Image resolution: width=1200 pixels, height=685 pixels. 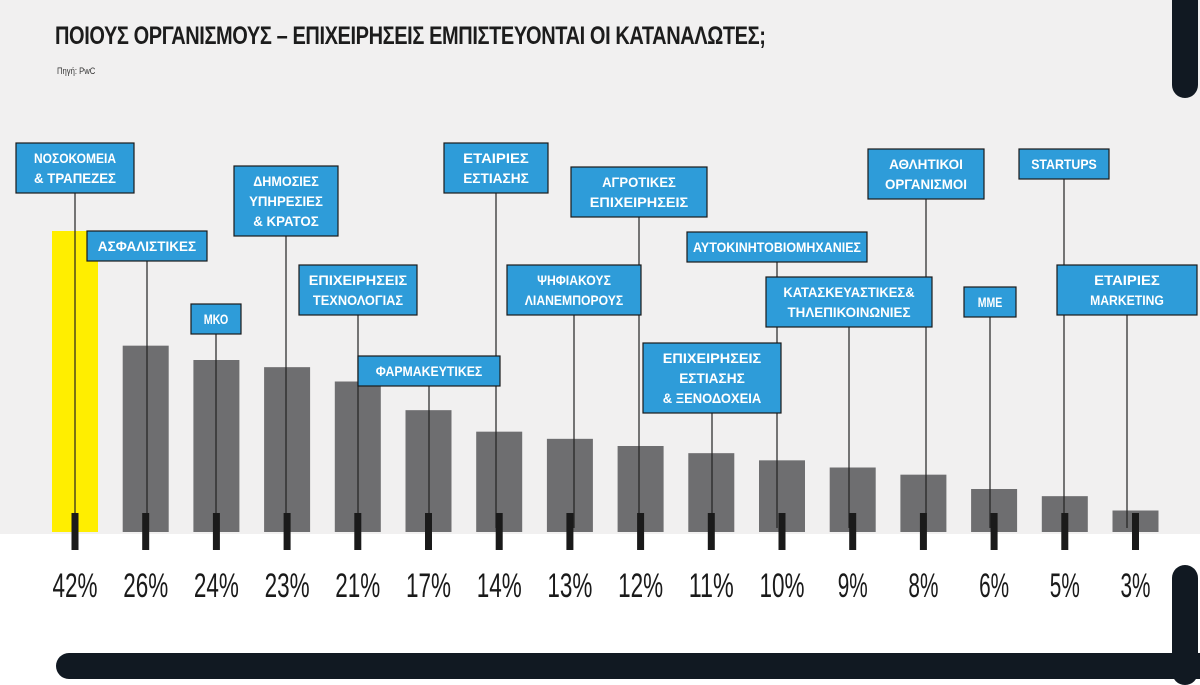 What do you see at coordinates (499, 586) in the screenshot?
I see `value-label: 14%` at bounding box center [499, 586].